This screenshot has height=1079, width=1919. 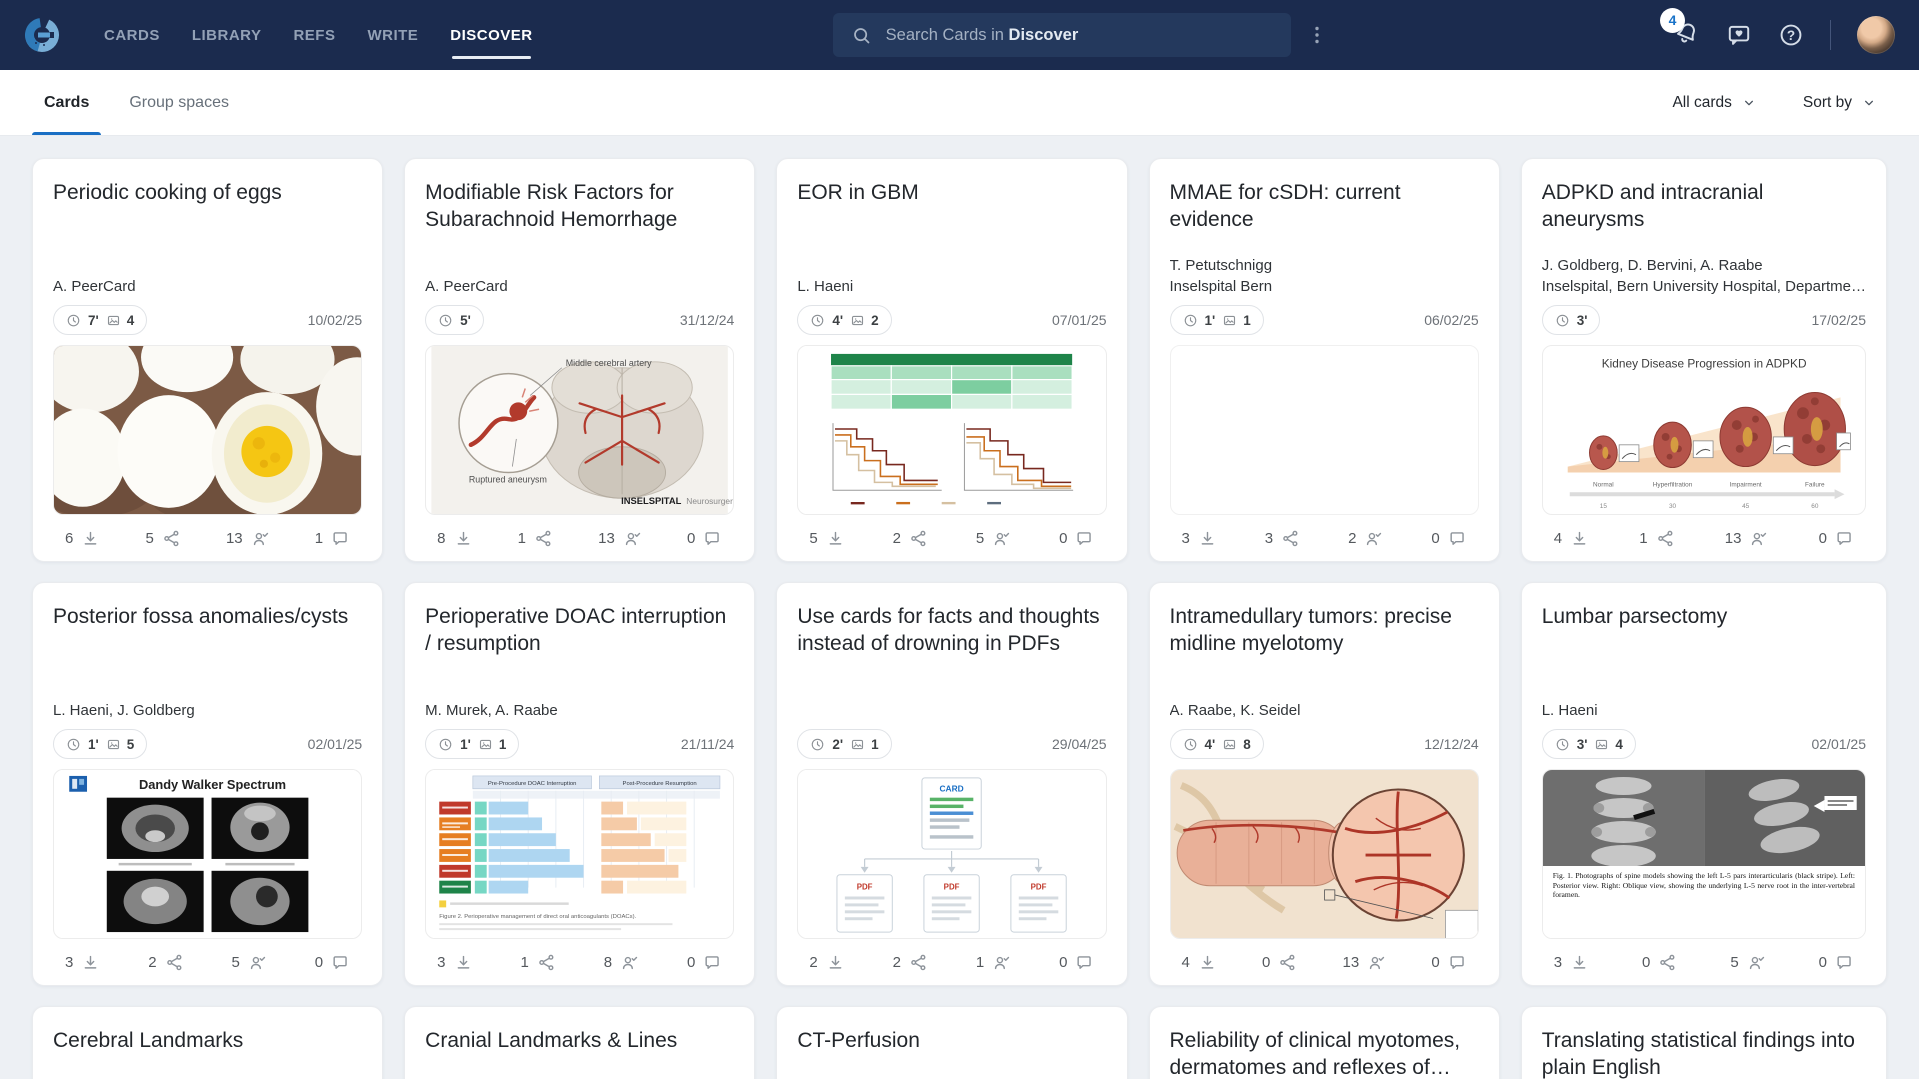 What do you see at coordinates (1876, 35) in the screenshot?
I see `user-avatar` at bounding box center [1876, 35].